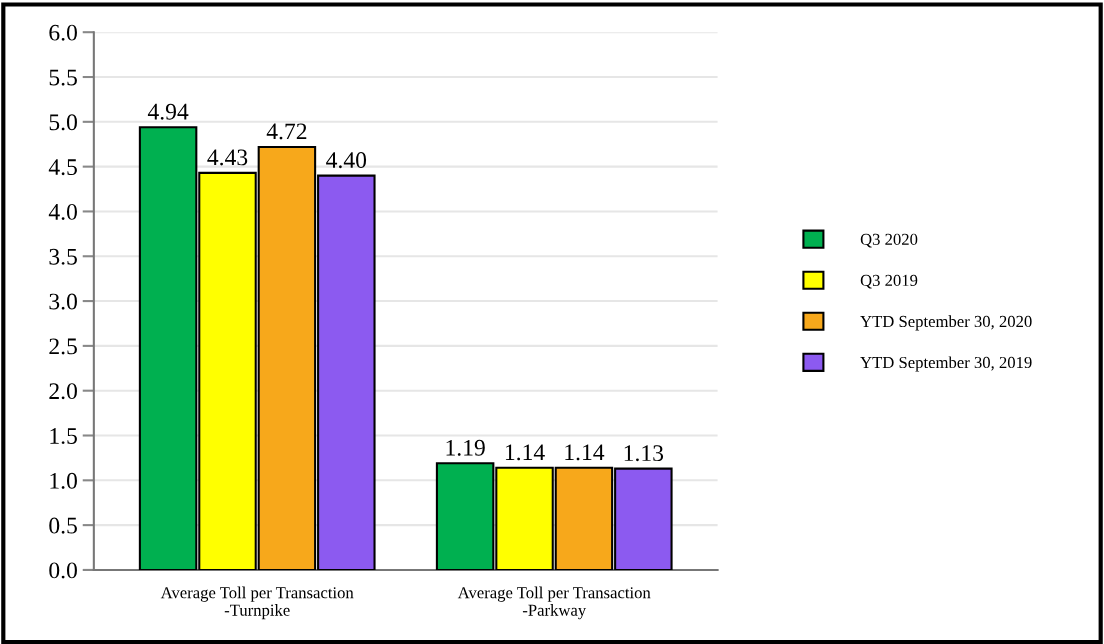  What do you see at coordinates (63, 256) in the screenshot?
I see `y-tick-label: 3.5` at bounding box center [63, 256].